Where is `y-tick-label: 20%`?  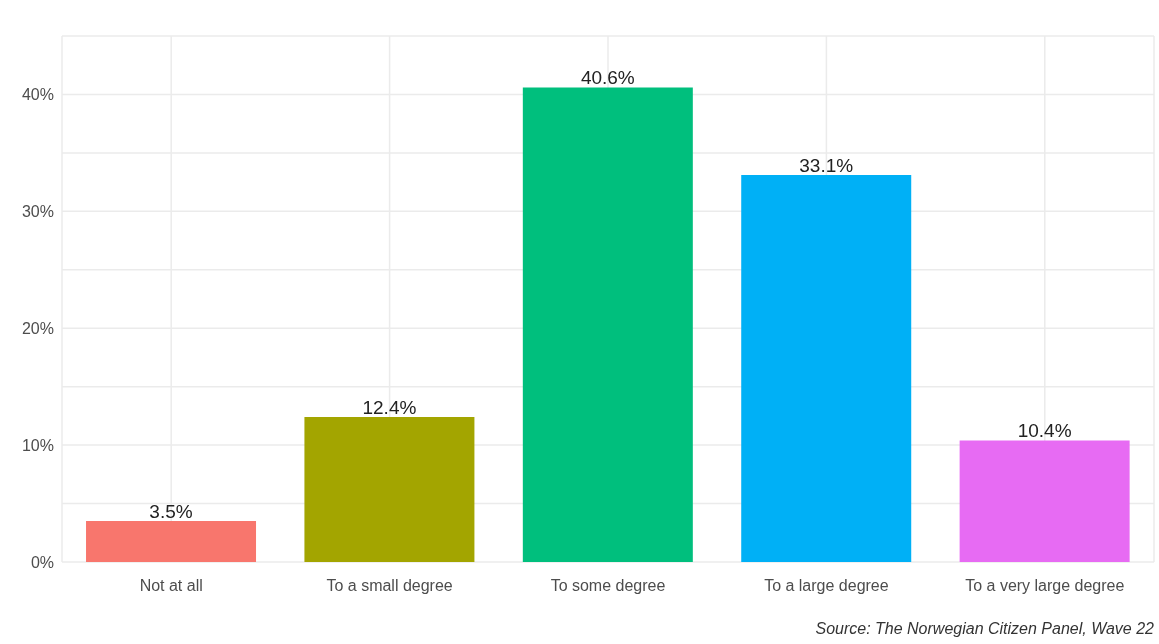 y-tick-label: 20% is located at coordinates (37, 328).